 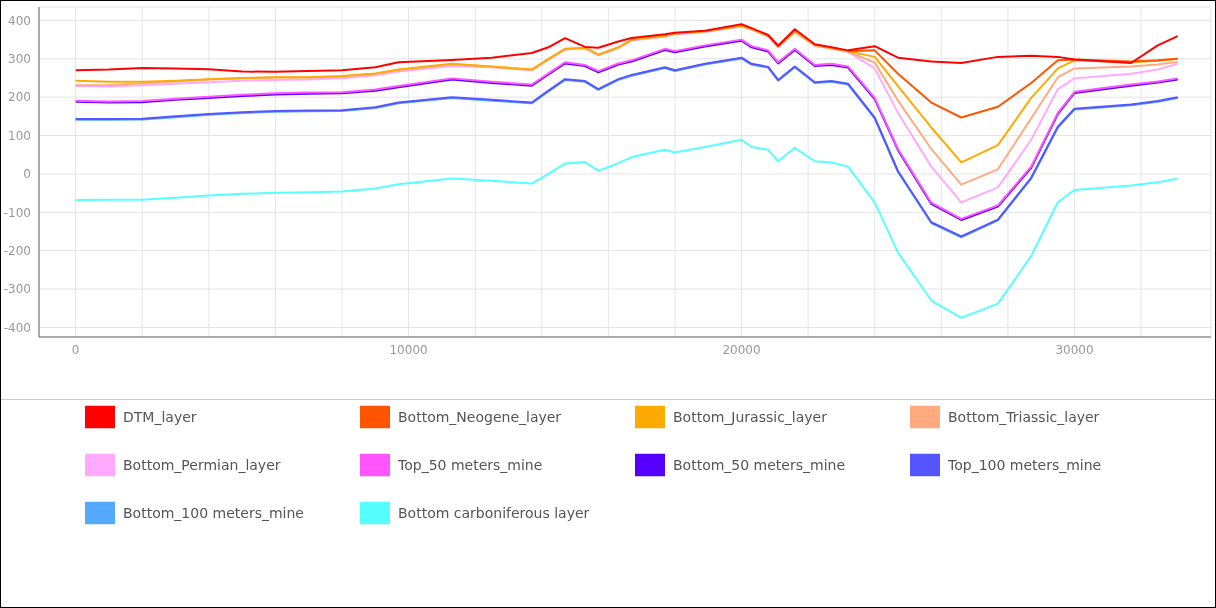 What do you see at coordinates (17, 327) in the screenshot?
I see `y-tick-label: -400` at bounding box center [17, 327].